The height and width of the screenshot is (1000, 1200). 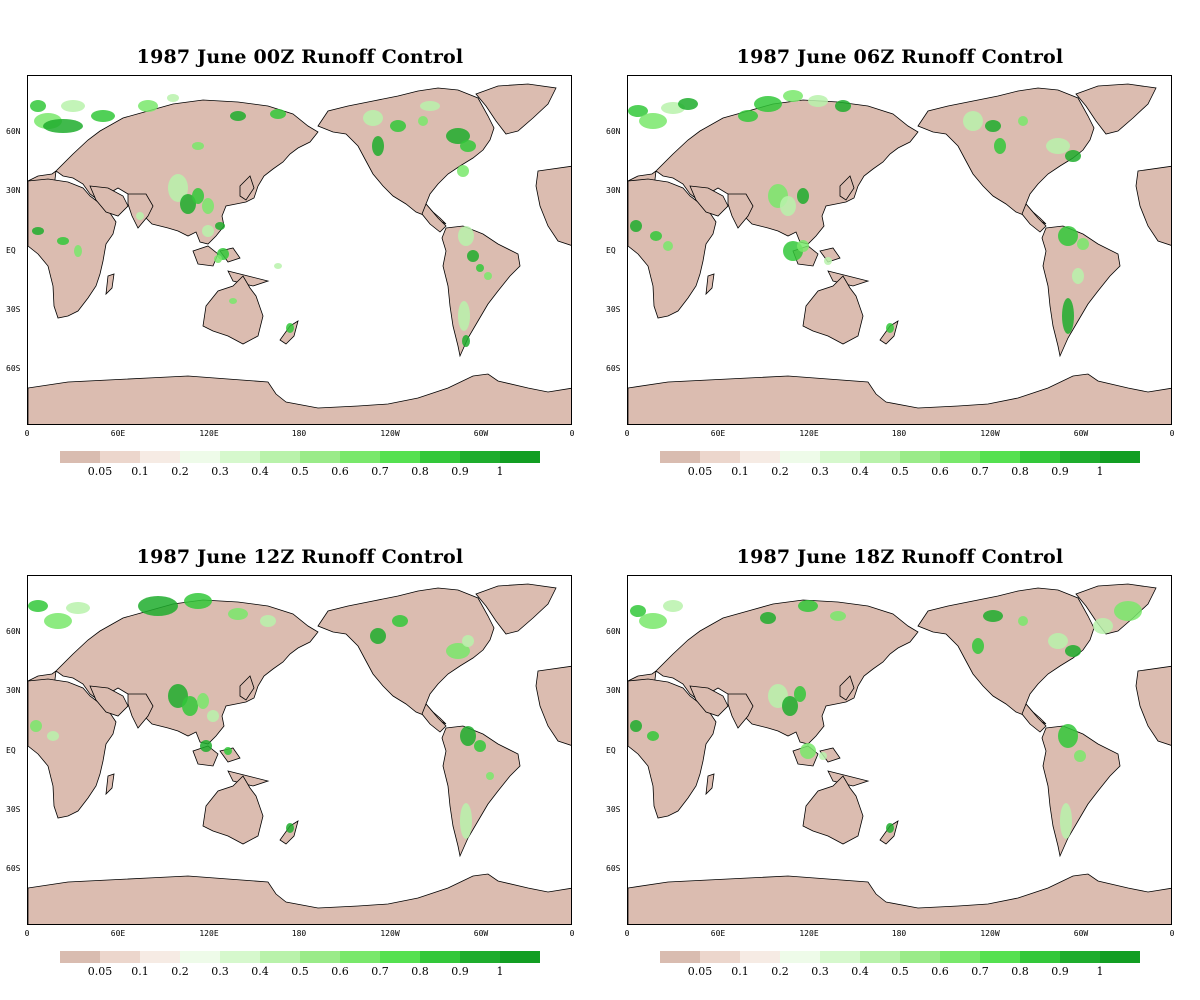 I want to click on colorbar-tick-label: 0.2, so click(x=180, y=471).